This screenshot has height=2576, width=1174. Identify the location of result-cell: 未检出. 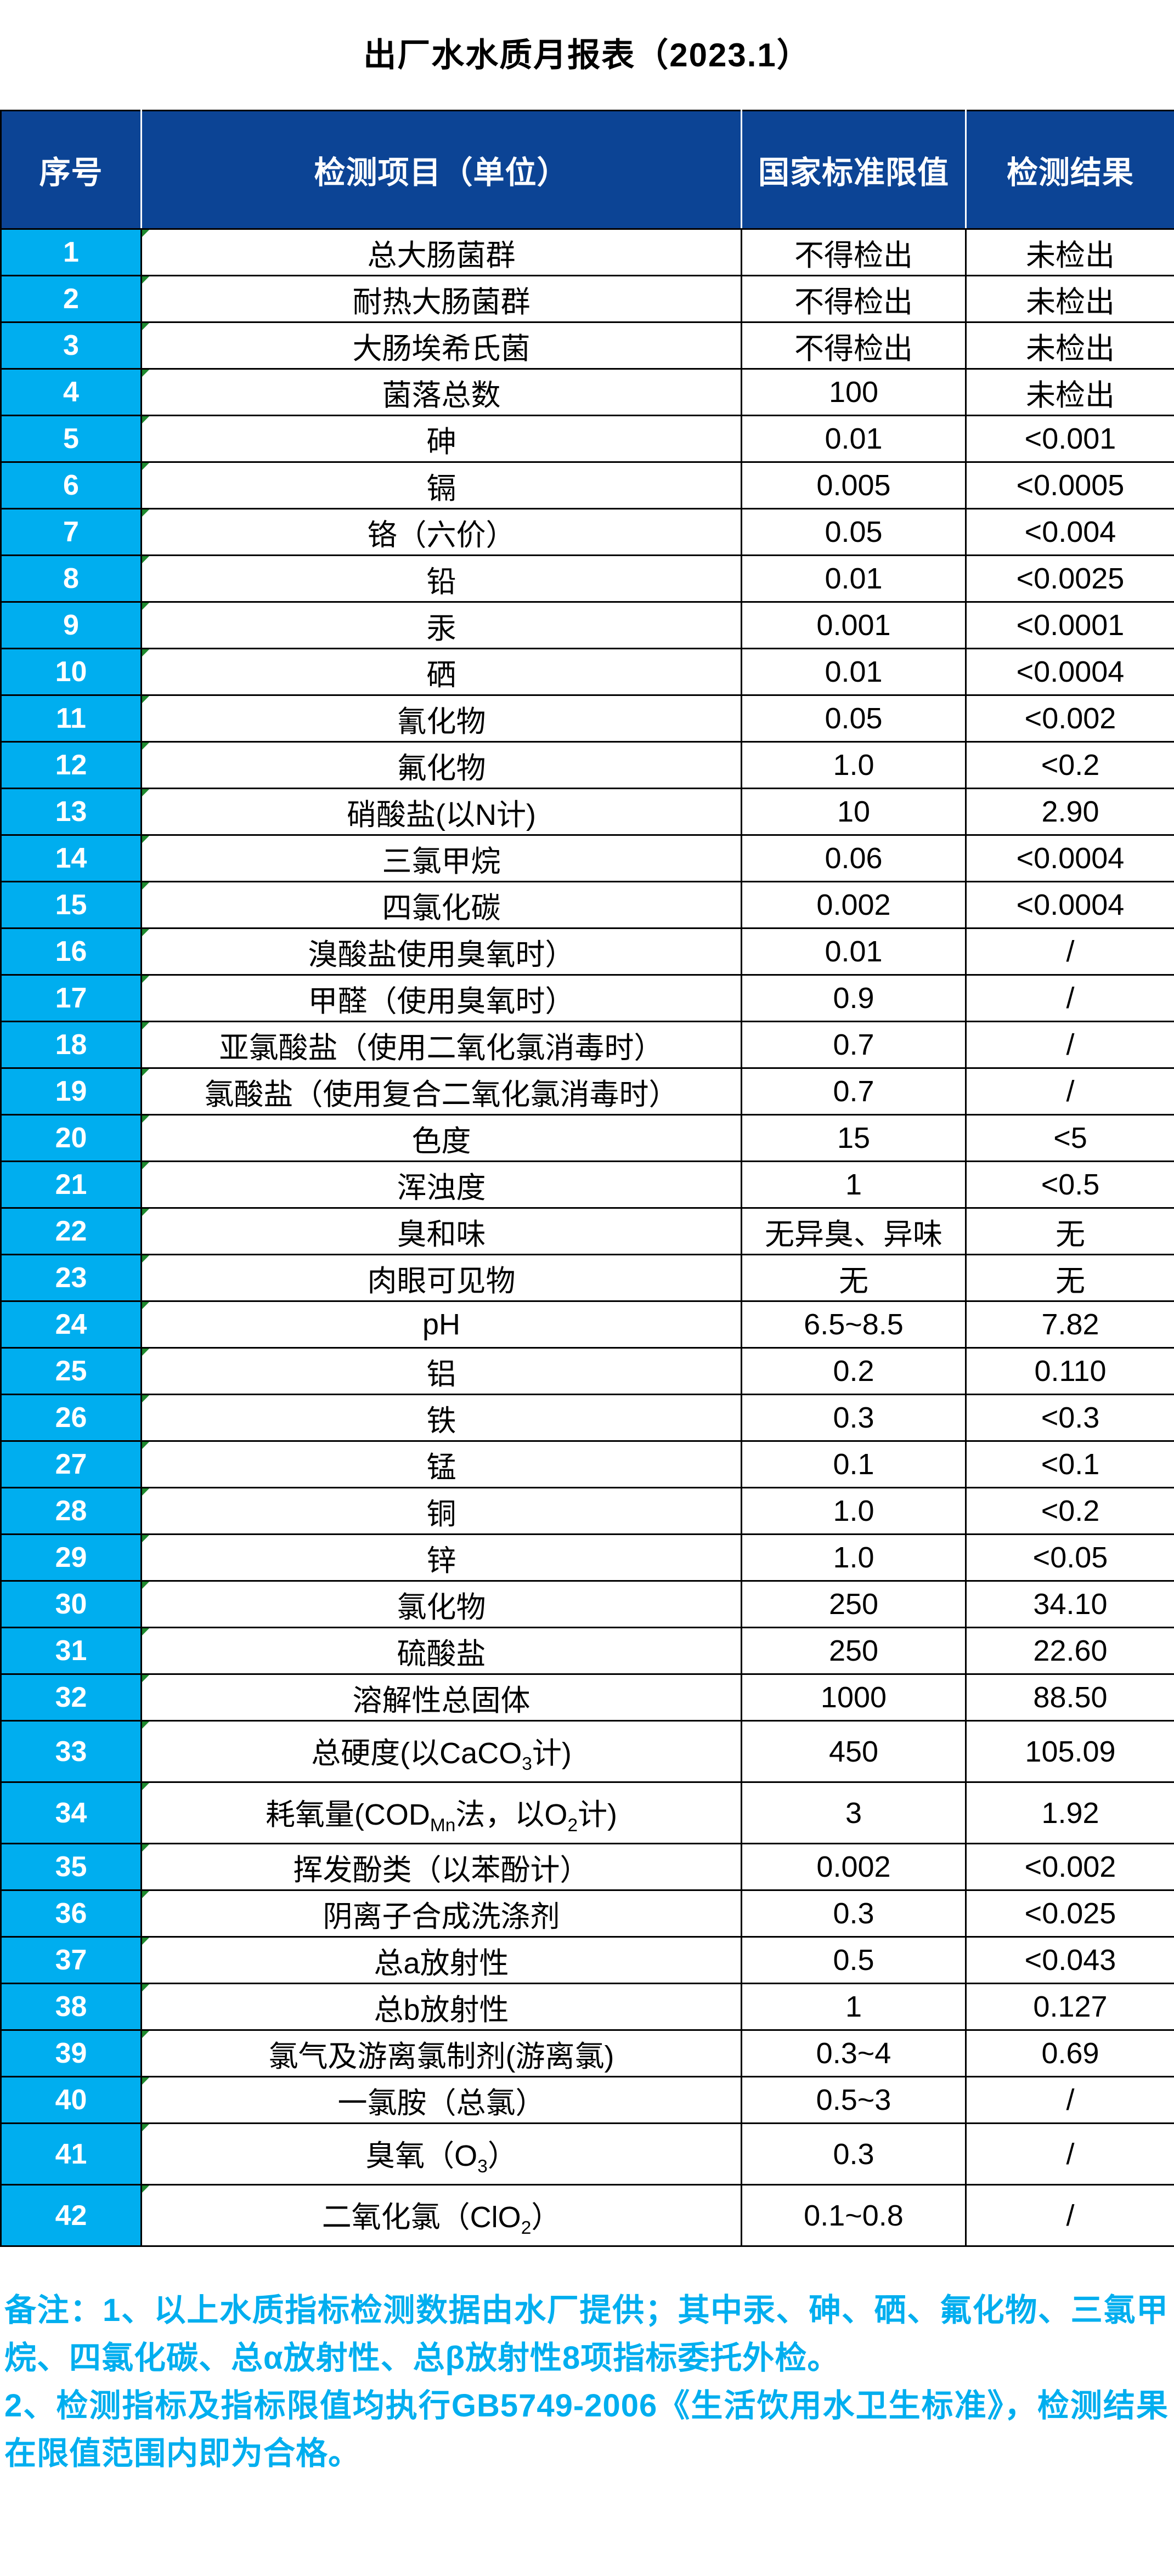
(1069, 392).